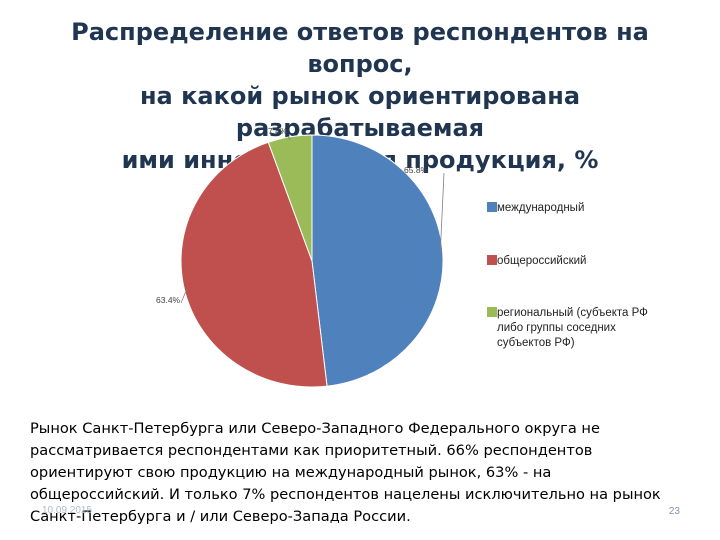 The image size is (720, 540). Describe the element at coordinates (674, 511) in the screenshot. I see `page-number: 23` at that location.